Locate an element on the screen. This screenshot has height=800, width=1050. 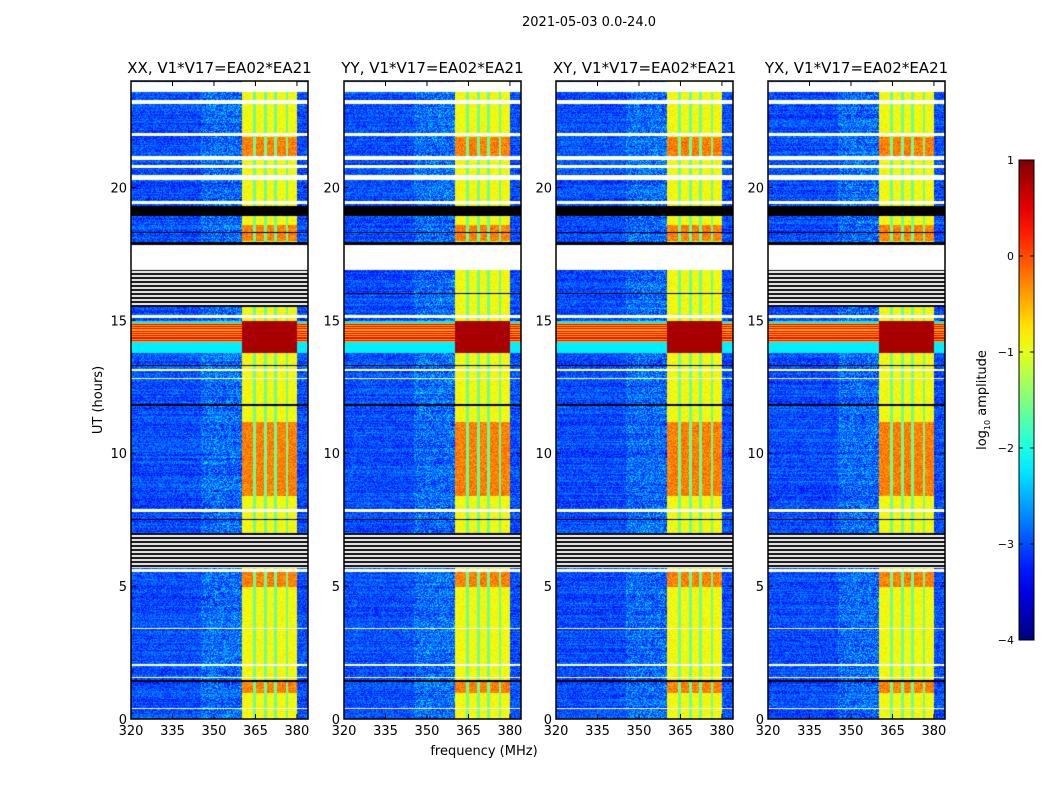
colorbar-tick-label: 1 is located at coordinates (1010, 160).